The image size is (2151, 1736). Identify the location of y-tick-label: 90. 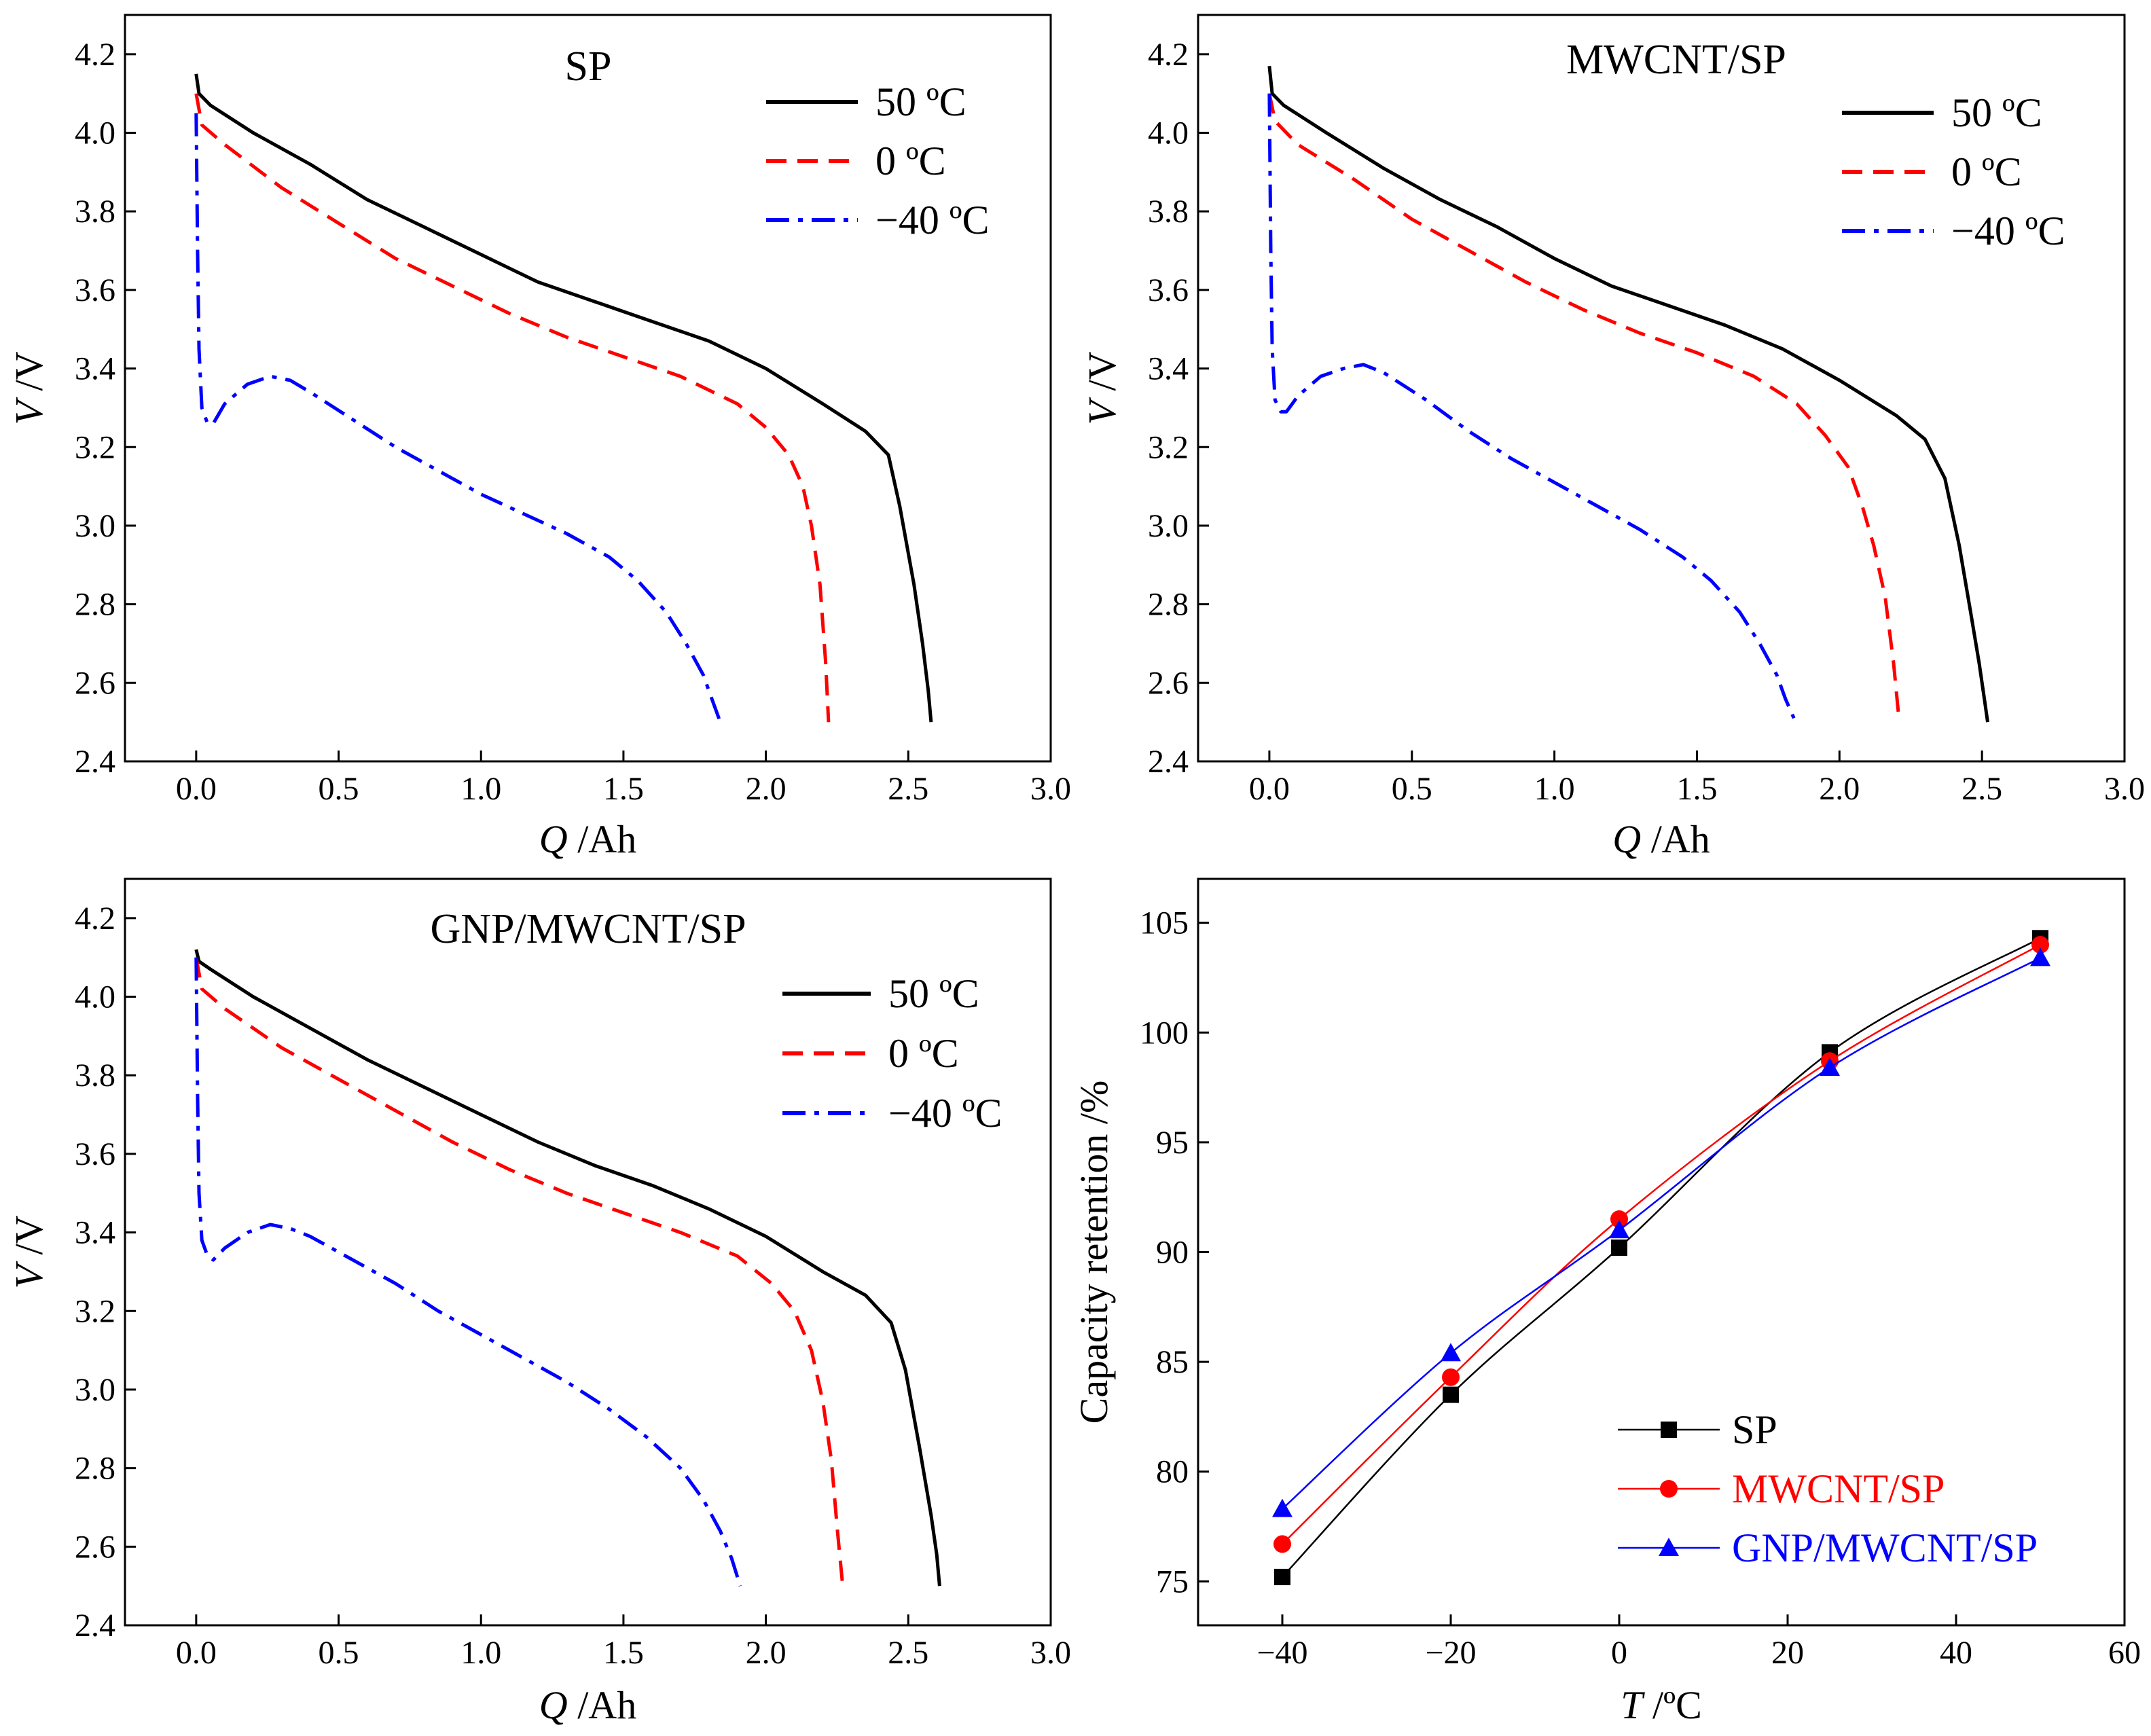
(1172, 1253).